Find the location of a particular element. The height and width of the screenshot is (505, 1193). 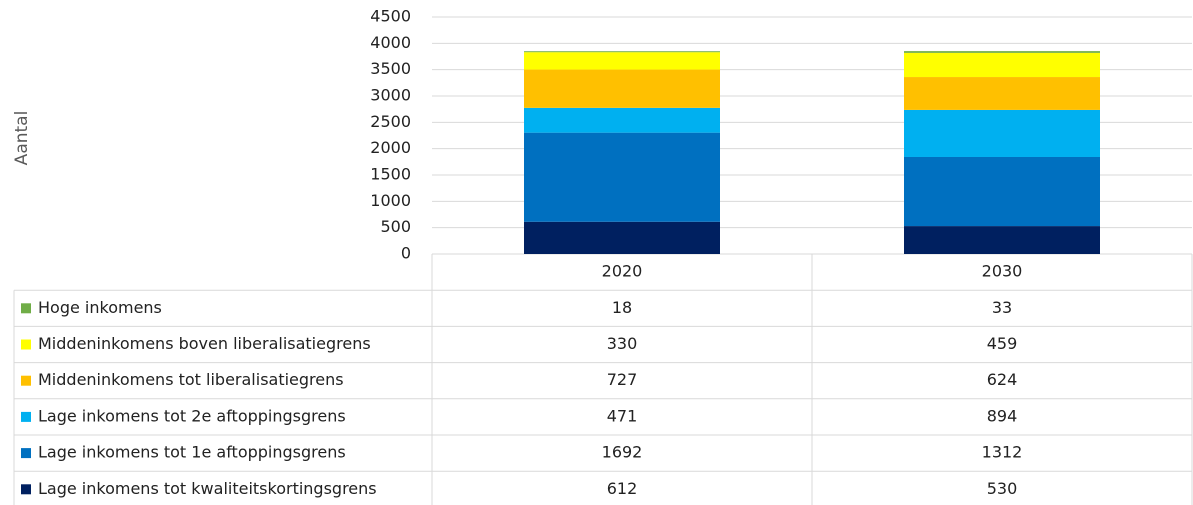

table-value: 33 is located at coordinates (1002, 307).